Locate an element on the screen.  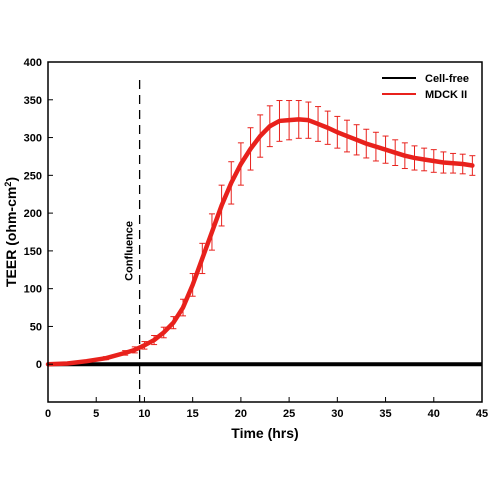
x-tick-label: 20 is located at coordinates (241, 414).